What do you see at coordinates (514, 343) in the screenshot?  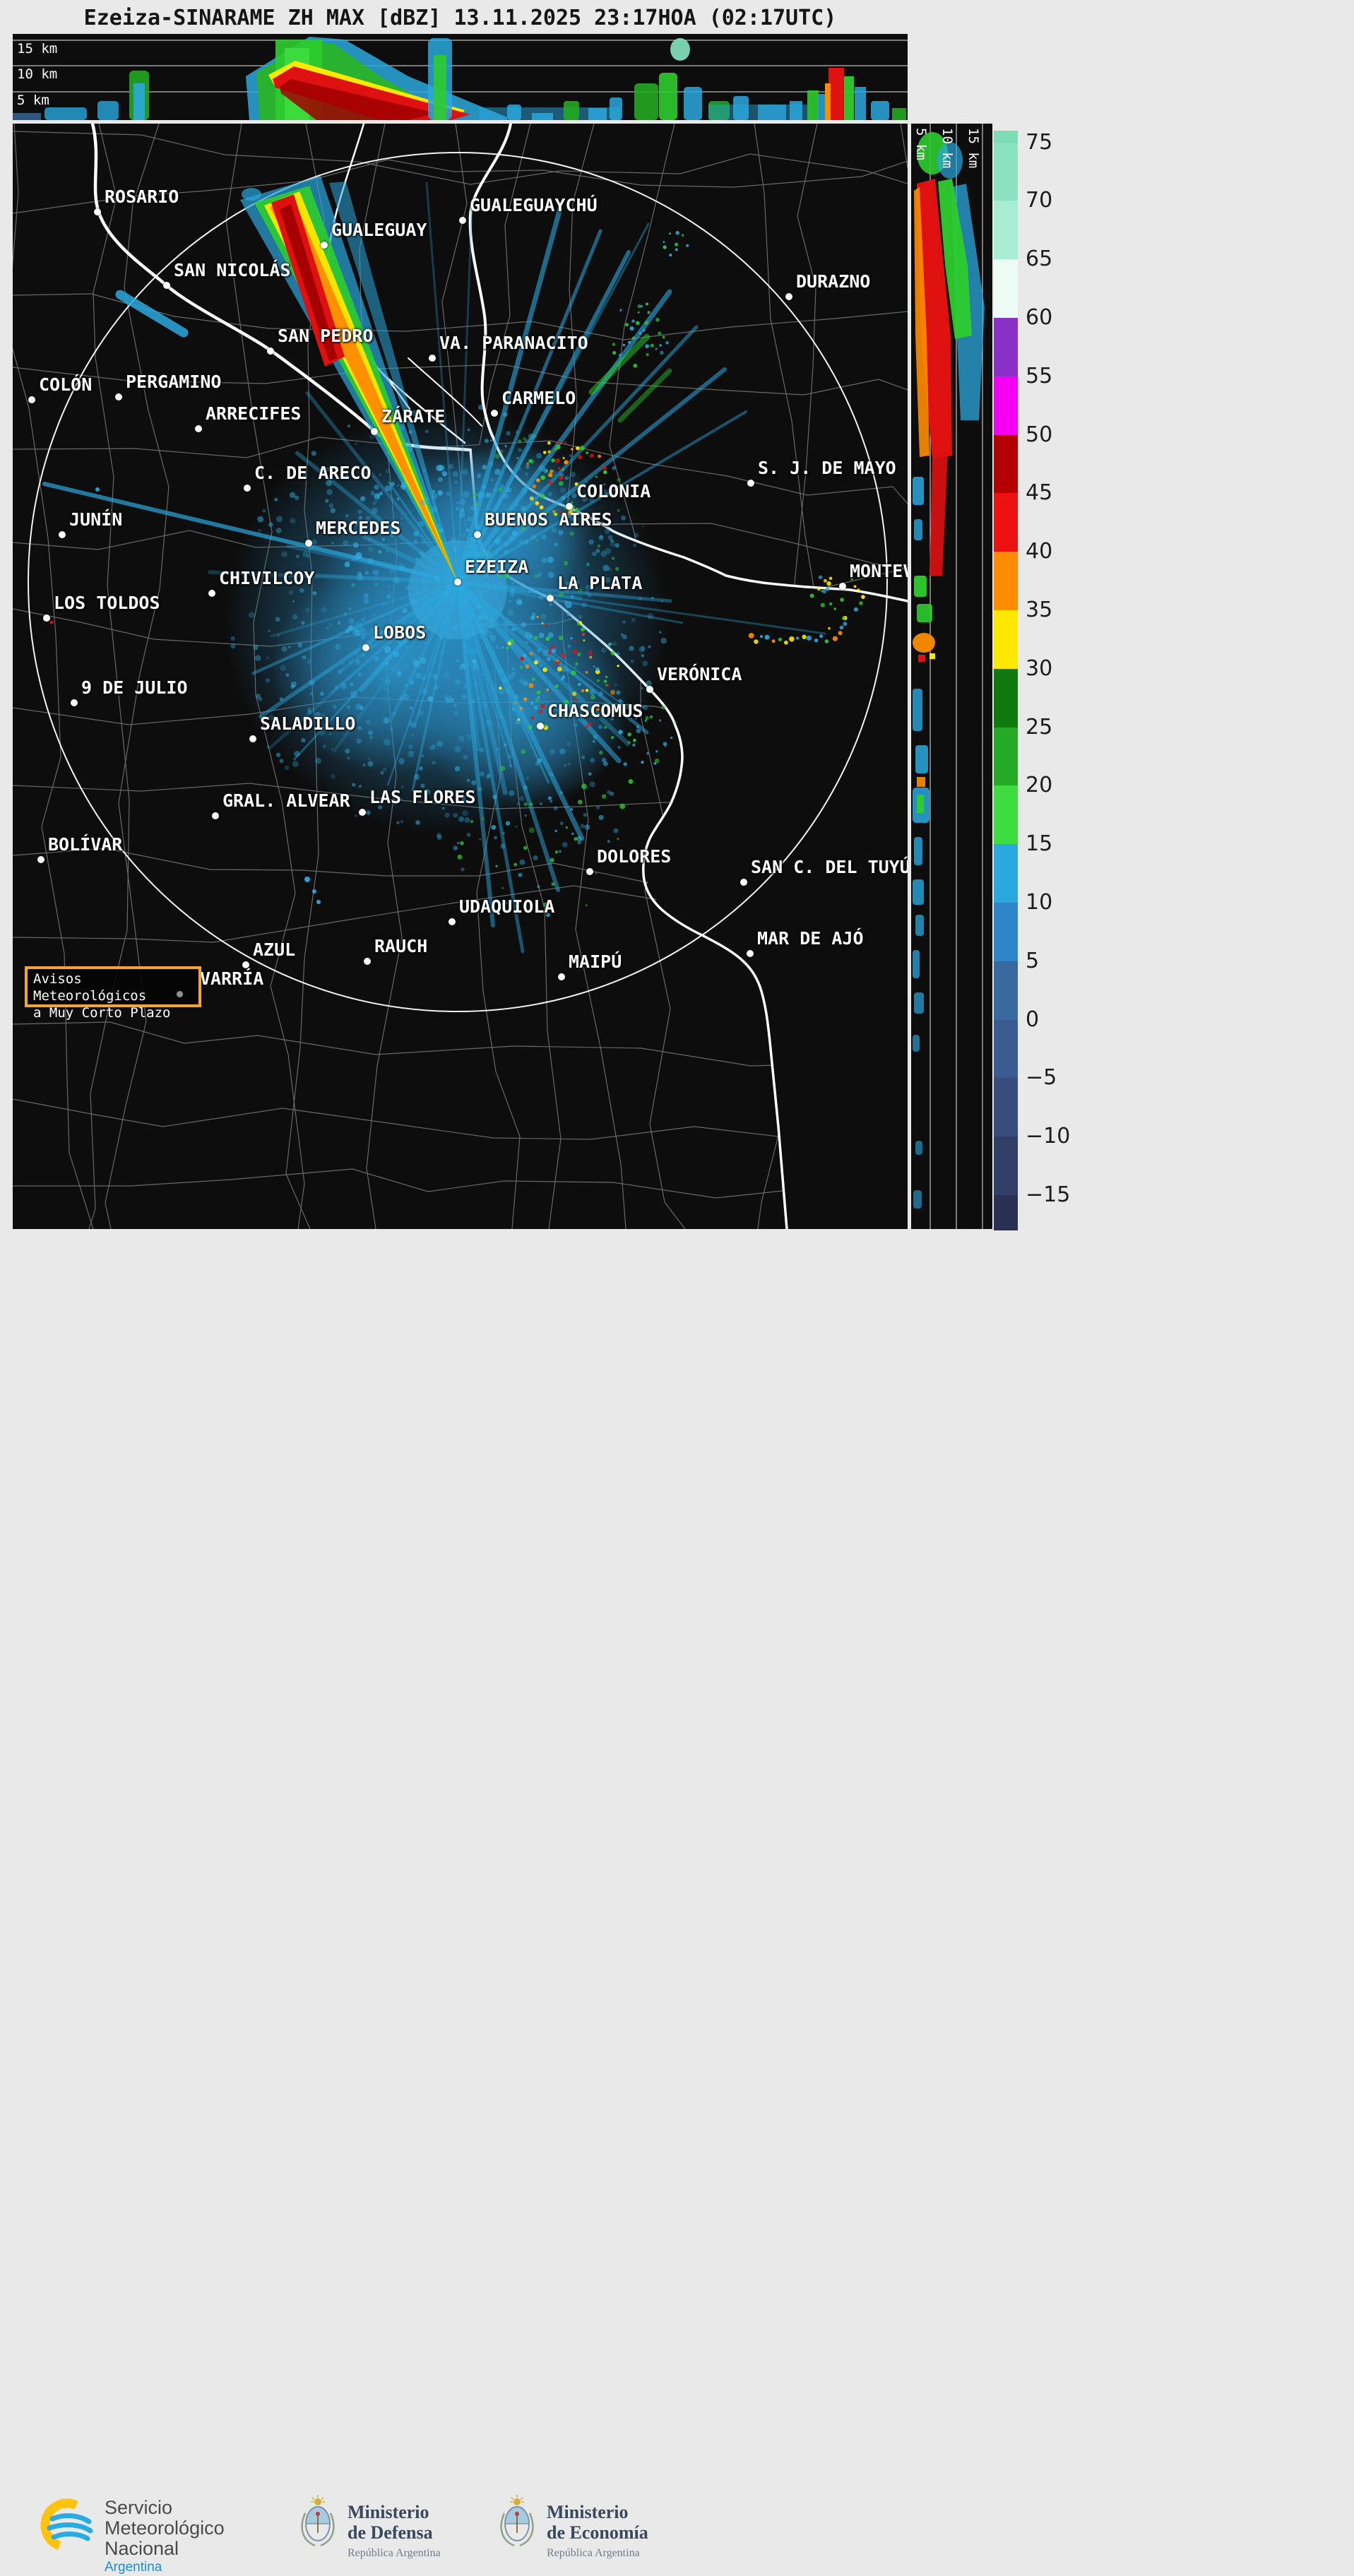 I see `city-label: VA. PARANACITO` at bounding box center [514, 343].